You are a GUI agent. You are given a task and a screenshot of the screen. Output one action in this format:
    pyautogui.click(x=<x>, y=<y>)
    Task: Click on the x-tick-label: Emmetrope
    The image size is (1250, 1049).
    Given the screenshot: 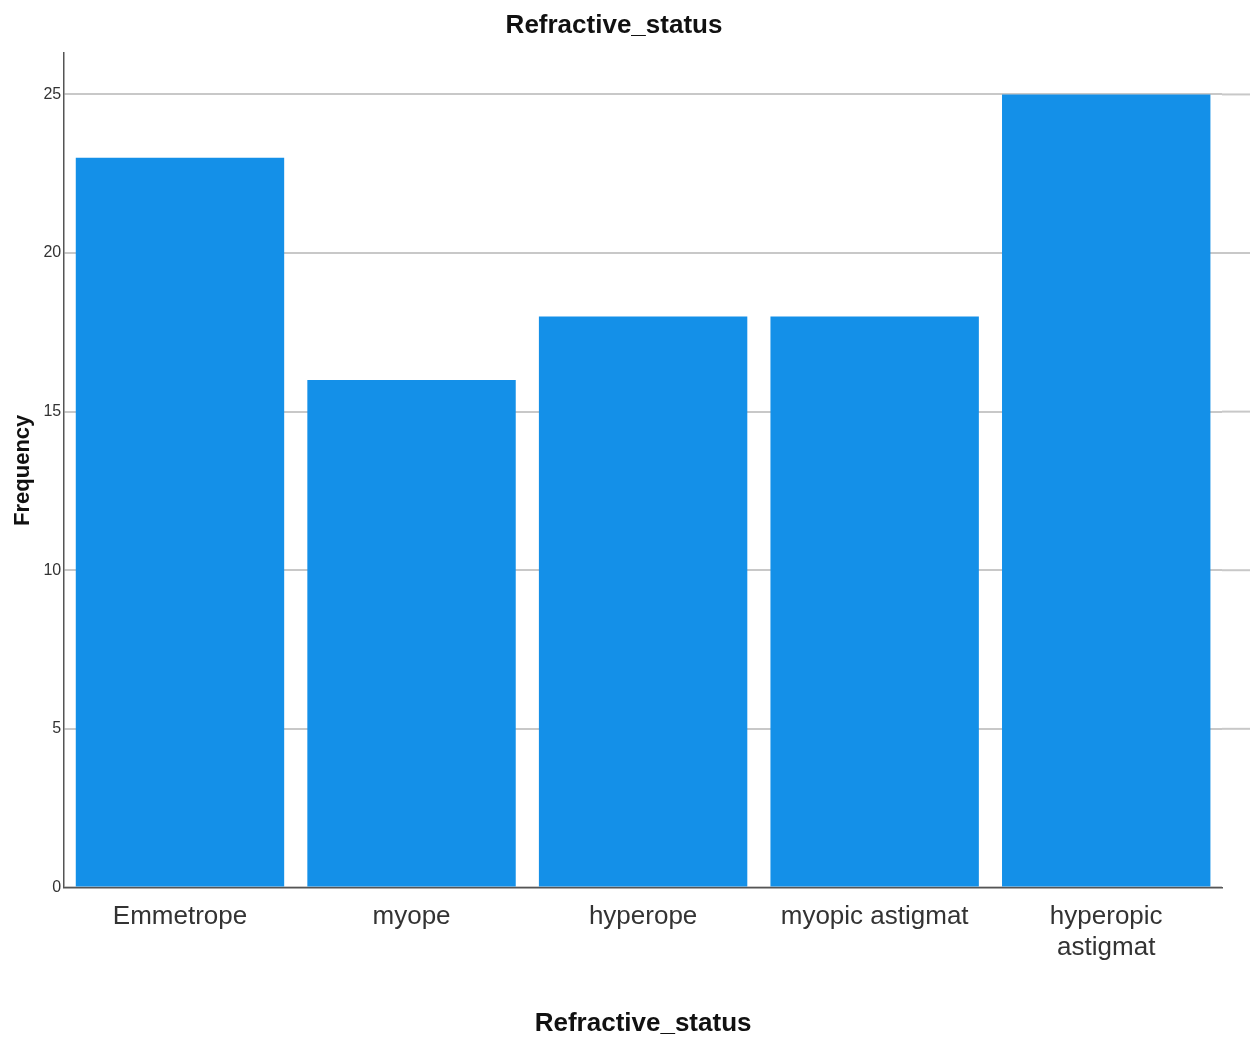 What is the action you would take?
    pyautogui.click(x=180, y=915)
    